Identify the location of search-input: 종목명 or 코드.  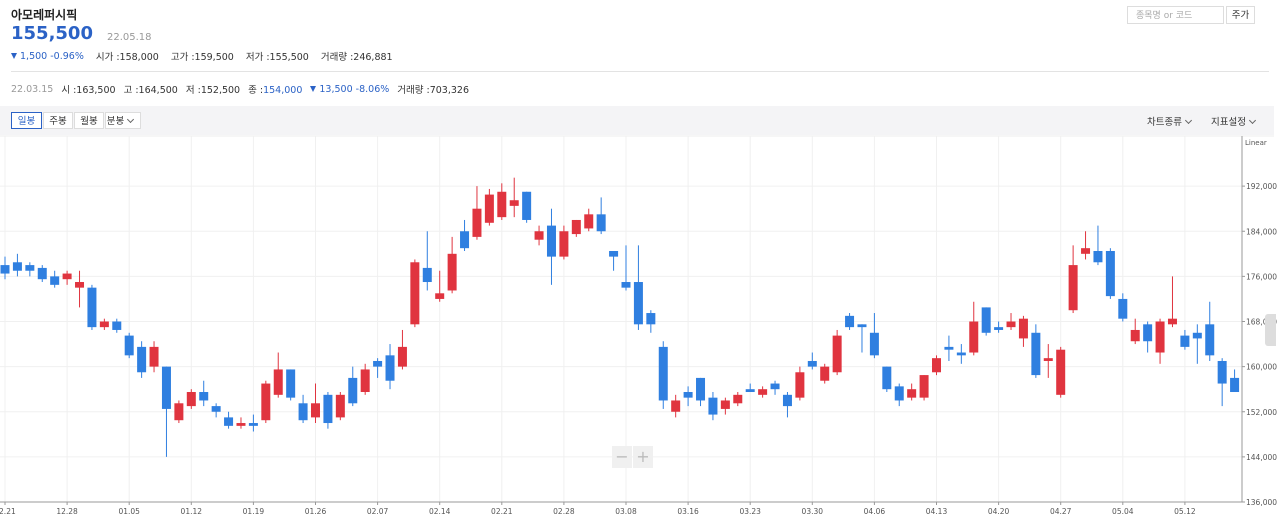
(1175, 15).